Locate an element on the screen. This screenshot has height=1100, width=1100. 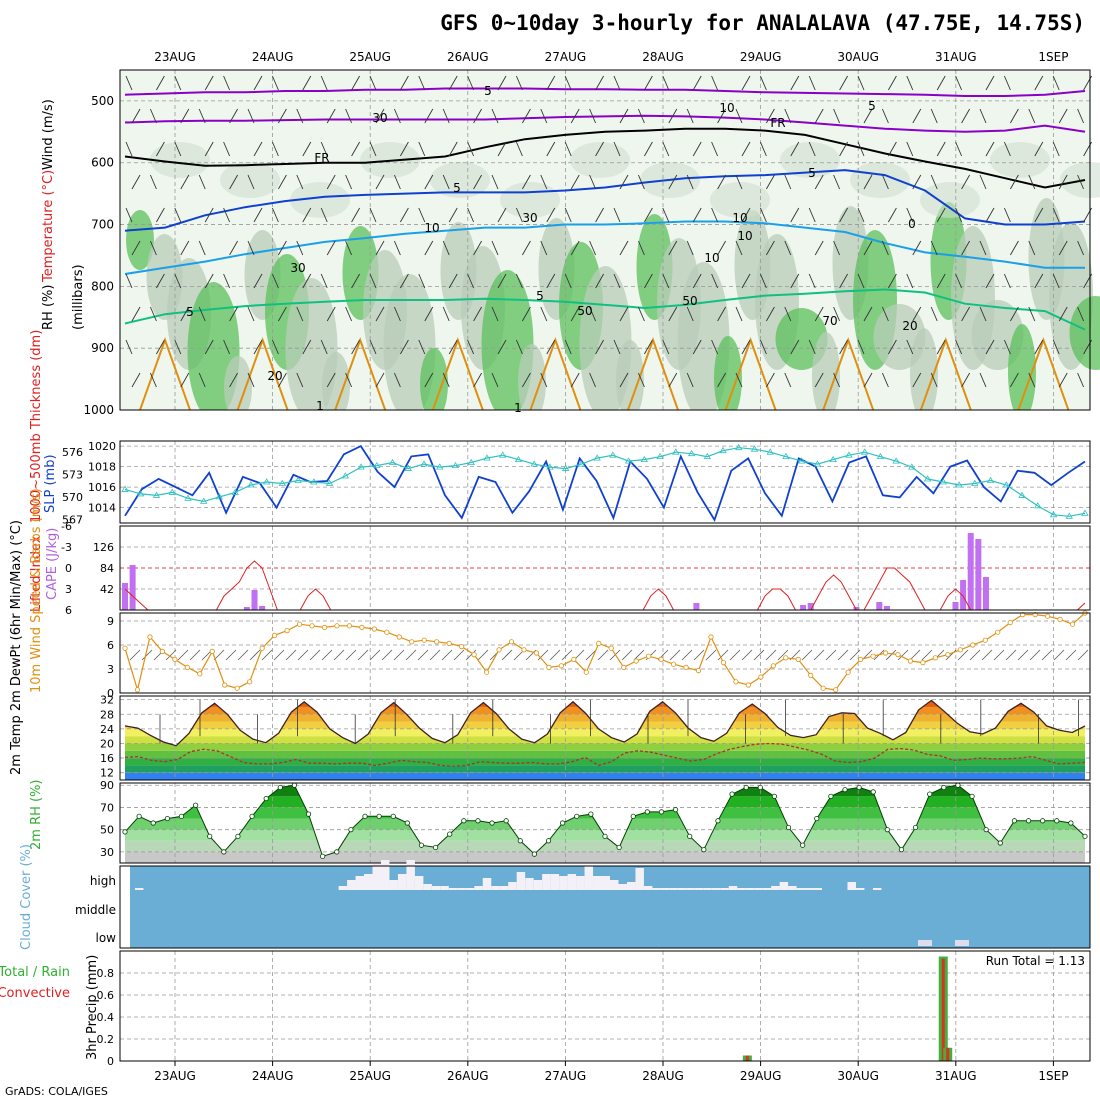
contour-label-0: 5 is located at coordinates (488, 91).